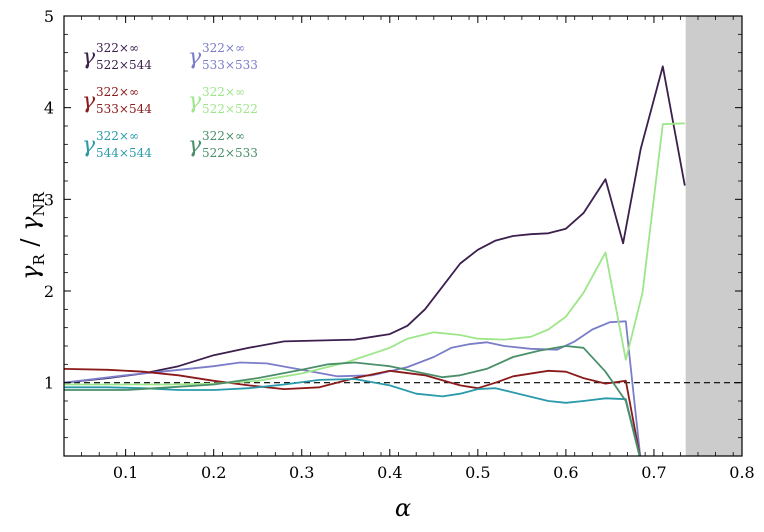  I want to click on legend-entry-522×522: γ 322×∞ 522×522, so click(223, 100).